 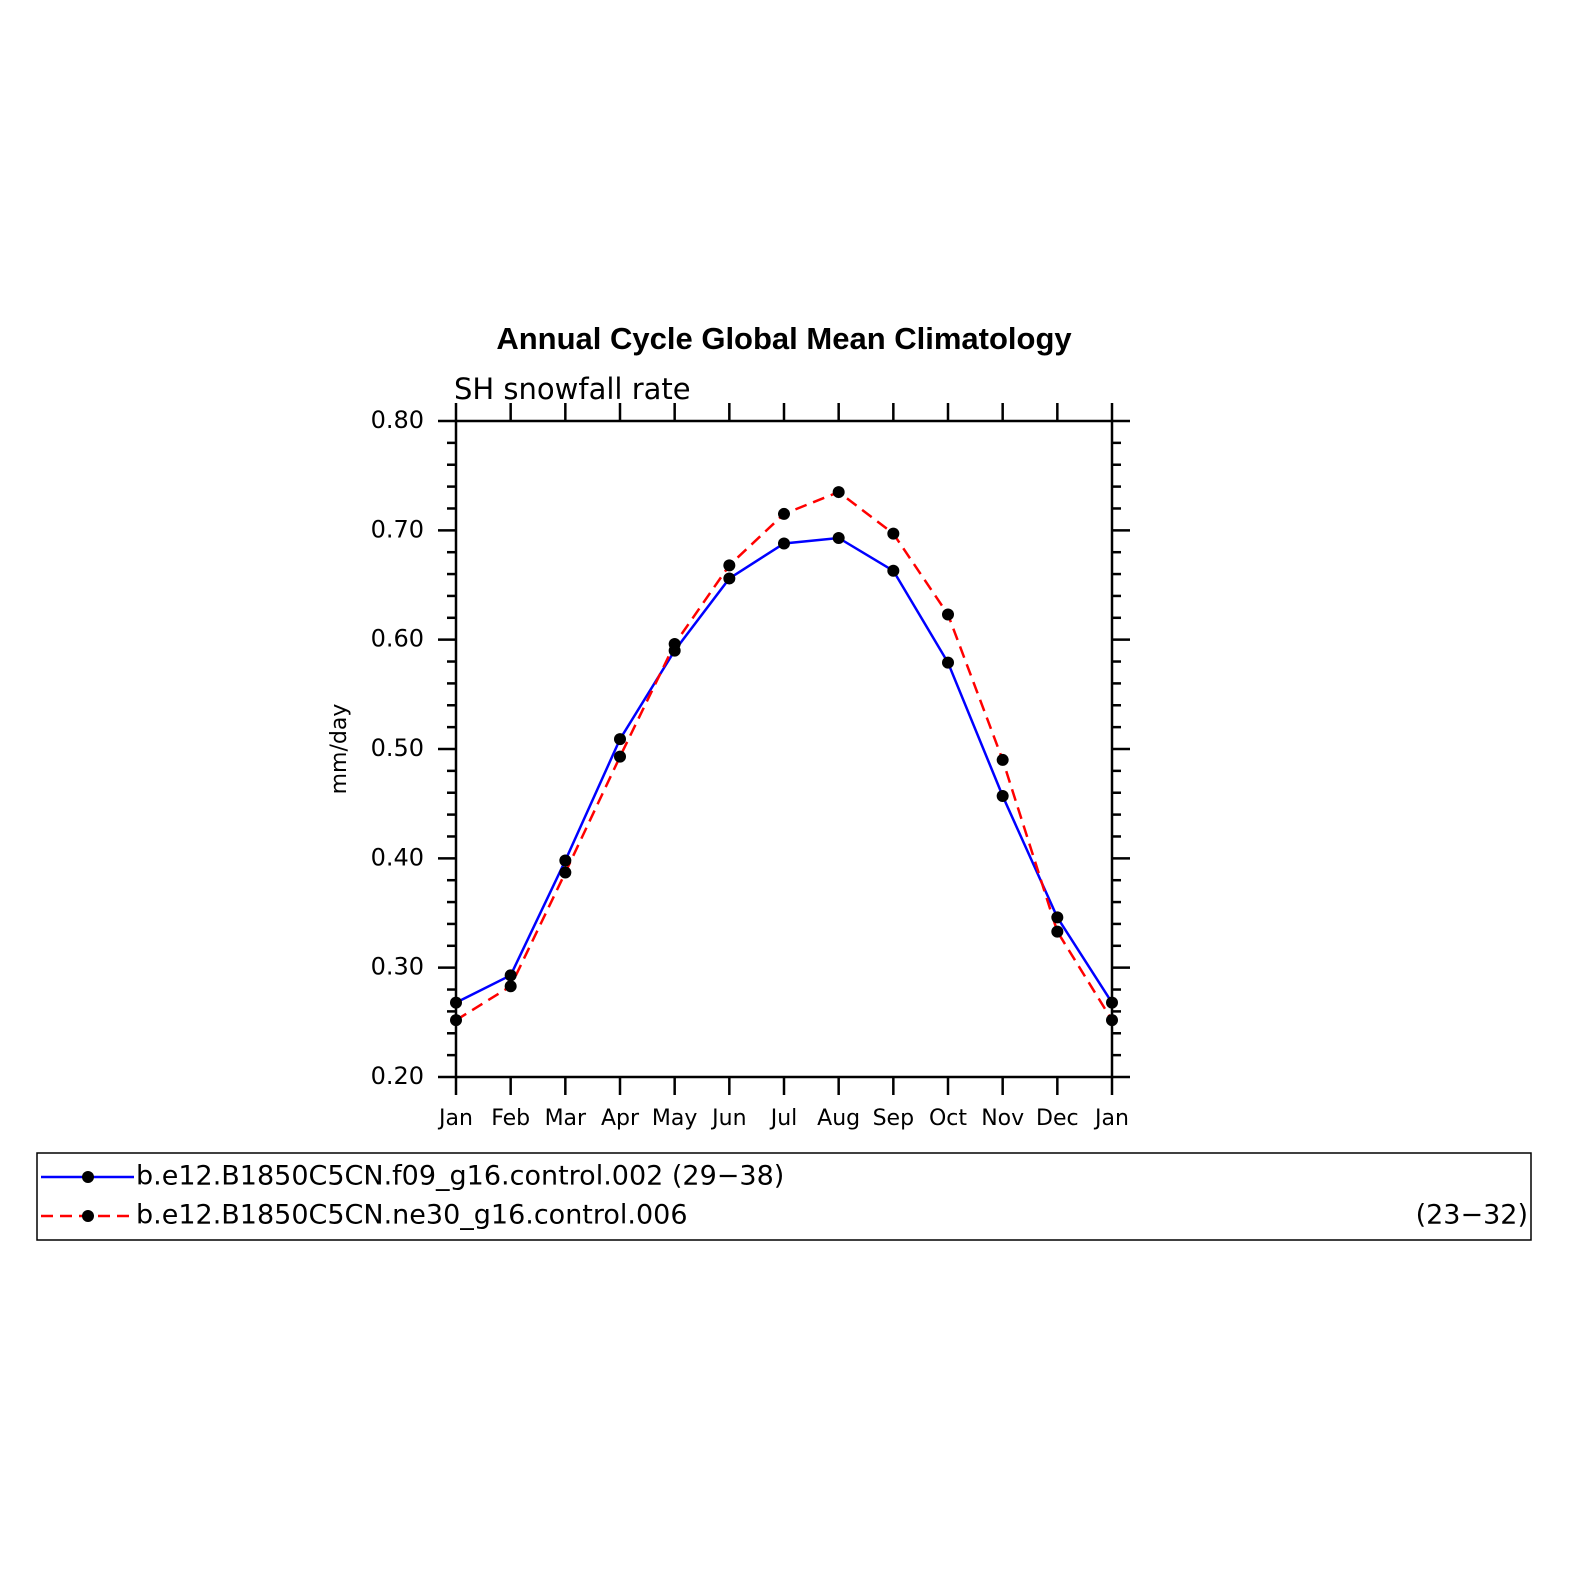 I want to click on x-tick-label: Jul, so click(x=783, y=1118).